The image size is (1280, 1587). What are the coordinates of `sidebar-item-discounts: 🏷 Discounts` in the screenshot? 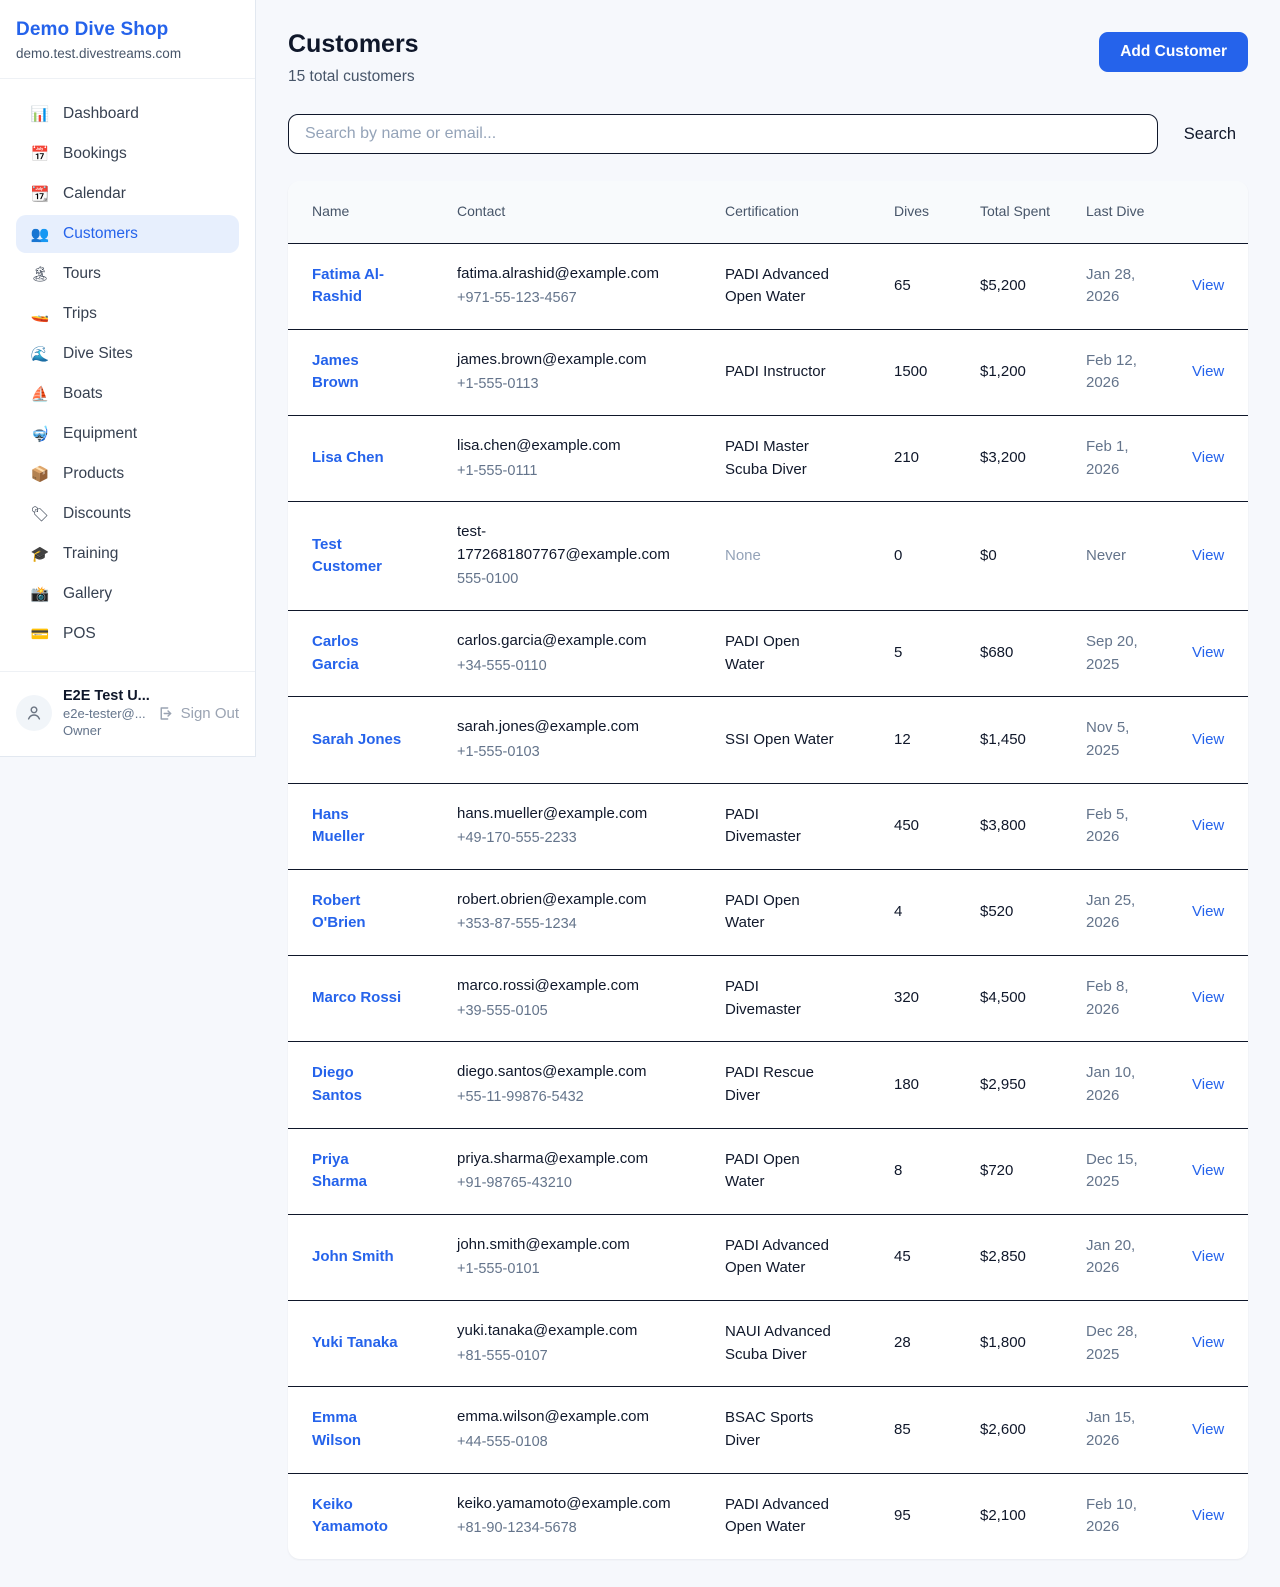 It's located at (127, 514).